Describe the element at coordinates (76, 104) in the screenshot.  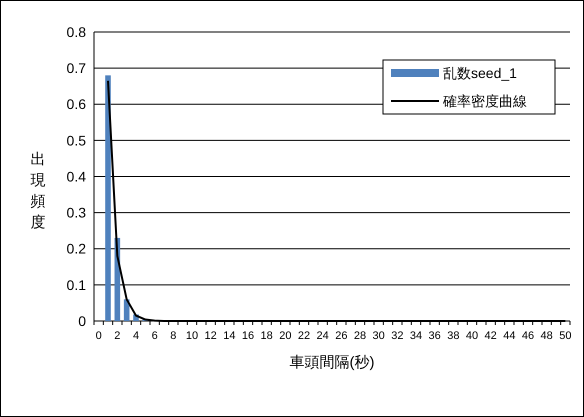
I see `y-tick-label: 0.6` at that location.